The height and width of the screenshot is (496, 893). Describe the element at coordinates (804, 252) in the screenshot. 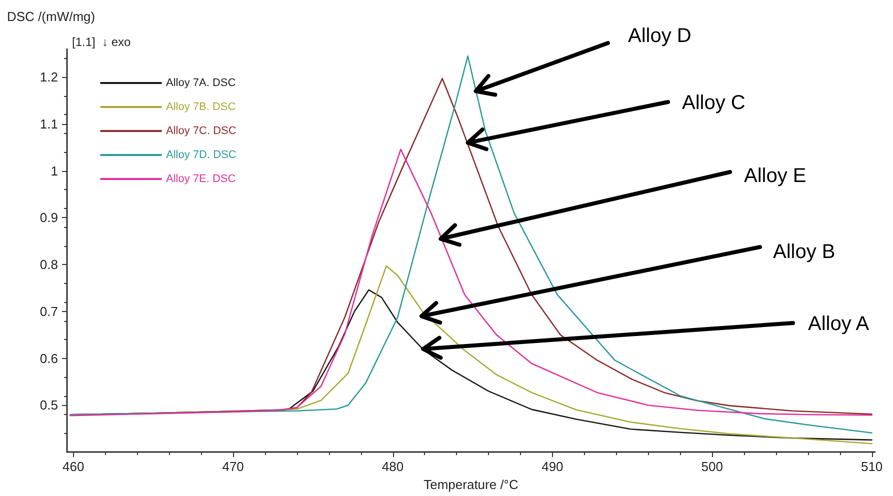

I see `annotation: Alloy B` at that location.